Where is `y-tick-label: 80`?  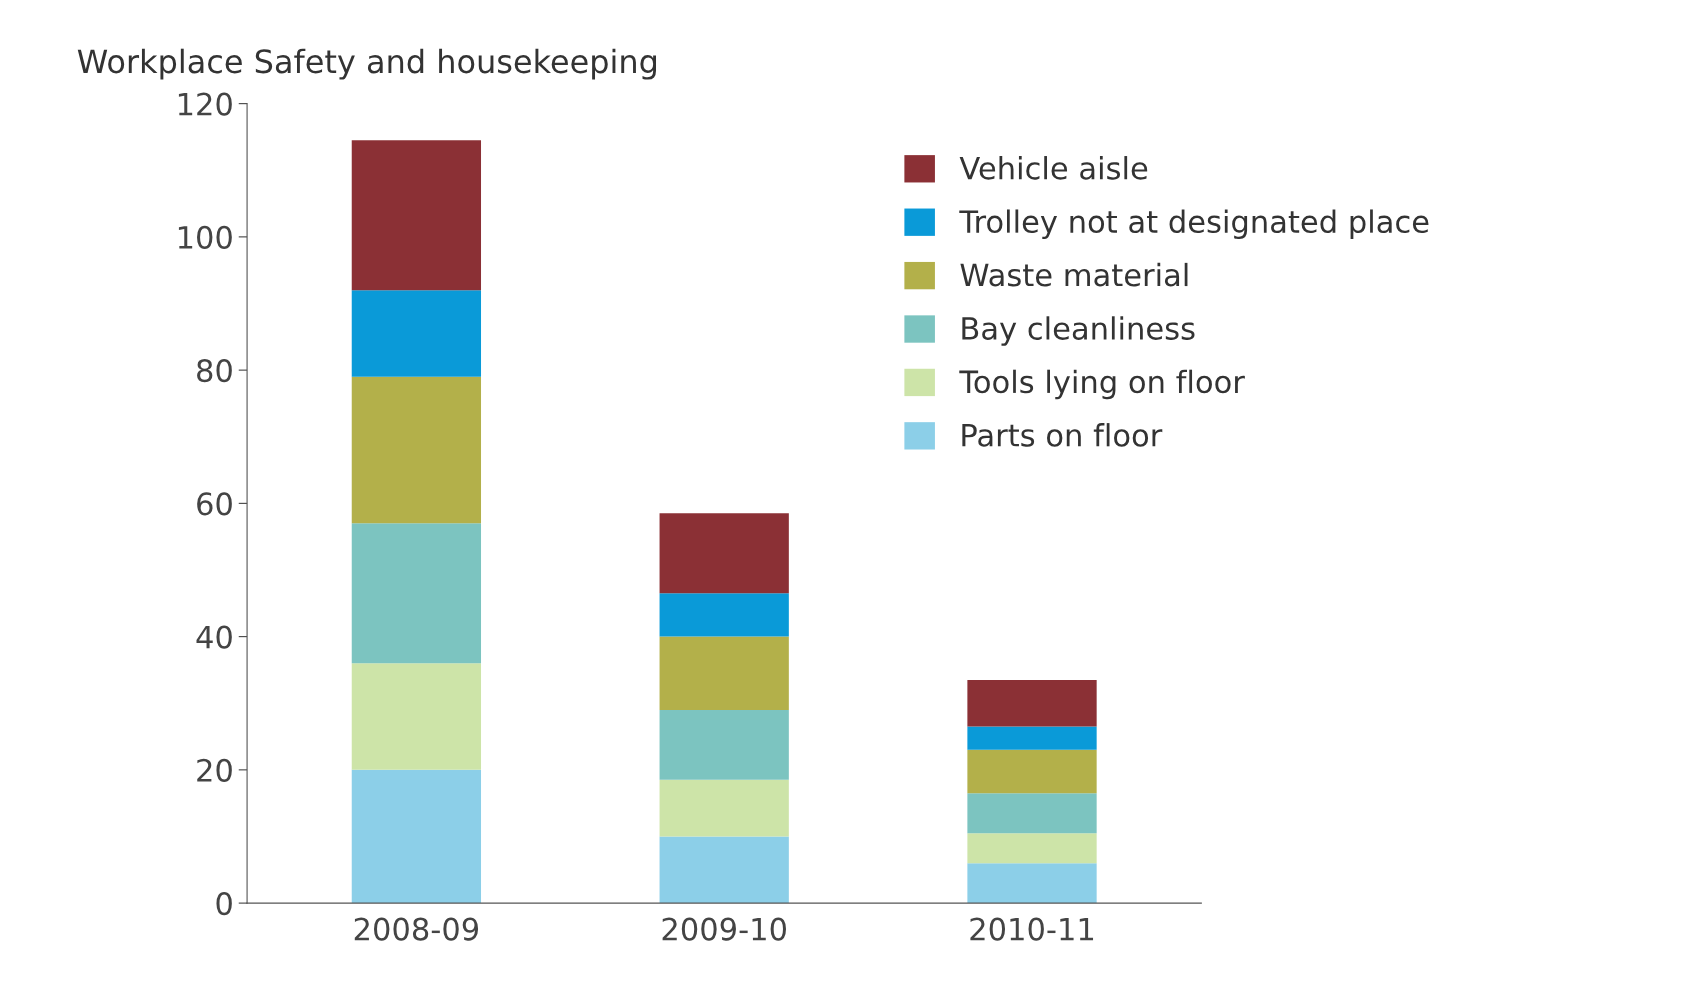 y-tick-label: 80 is located at coordinates (214, 371).